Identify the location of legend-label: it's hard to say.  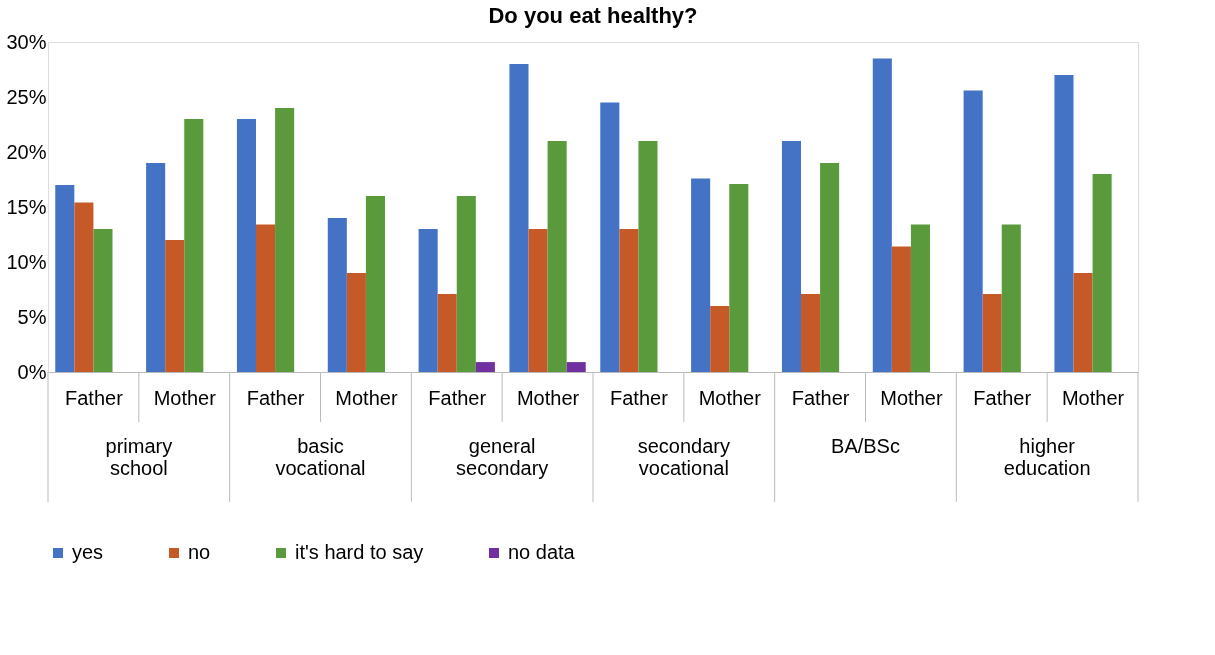
(359, 552).